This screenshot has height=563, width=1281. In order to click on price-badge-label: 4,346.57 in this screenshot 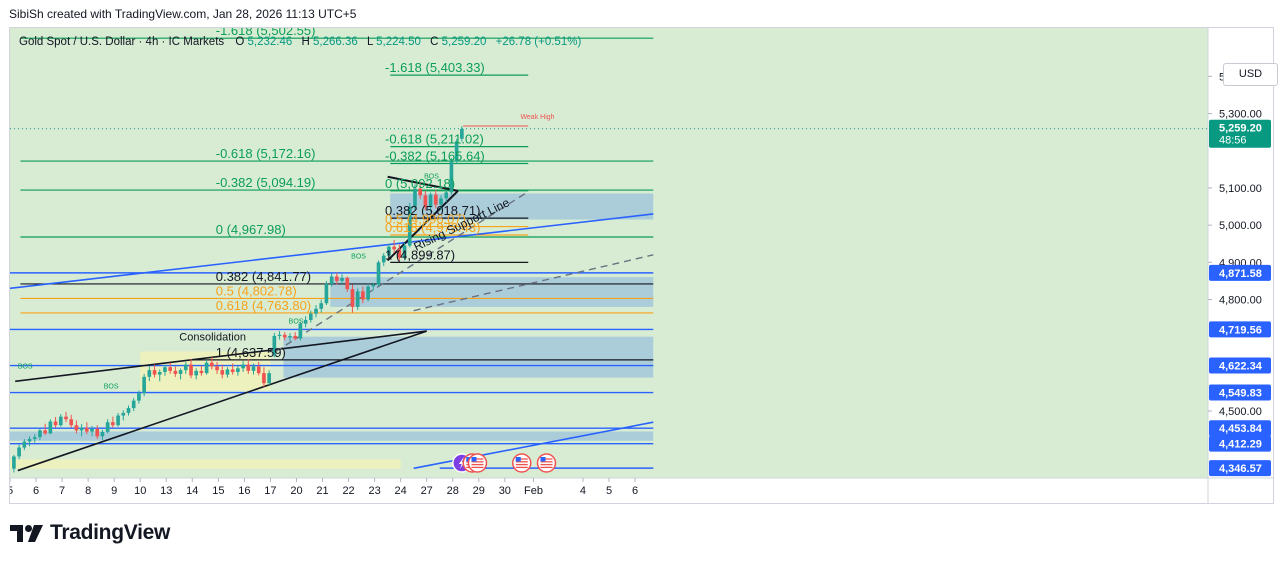, I will do `click(1240, 469)`.